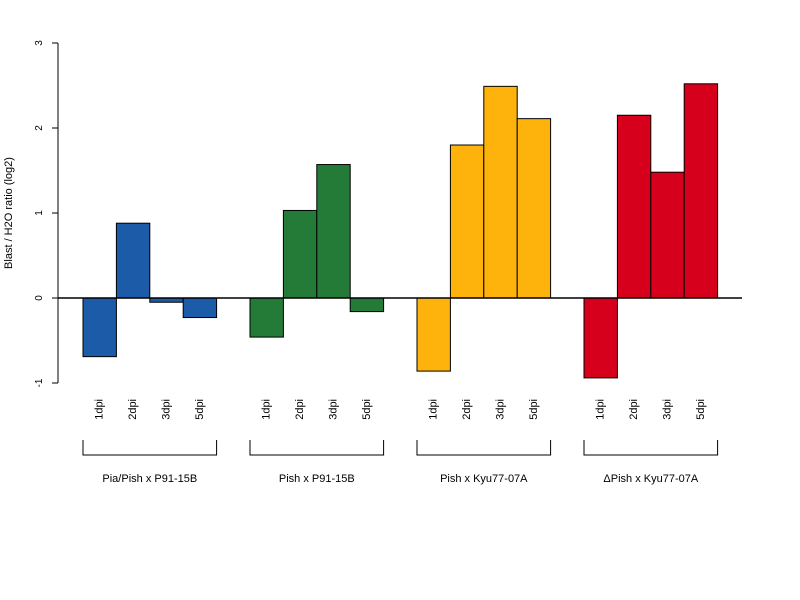  I want to click on y-tick-label: 3, so click(39, 43).